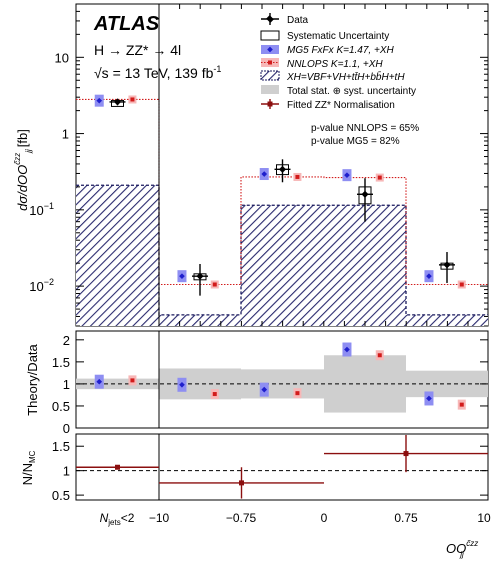 Image resolution: width=497 pixels, height=565 pixels. Describe the element at coordinates (66, 340) in the screenshot. I see `ratio-y-tick-label: 2` at that location.